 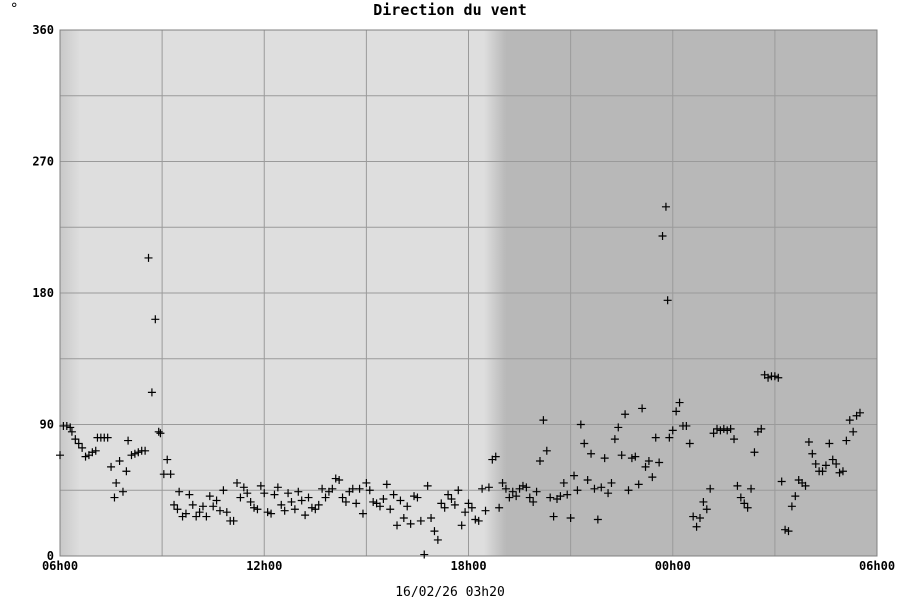 What do you see at coordinates (264, 566) in the screenshot?
I see `x-tick-label: 12h00` at bounding box center [264, 566].